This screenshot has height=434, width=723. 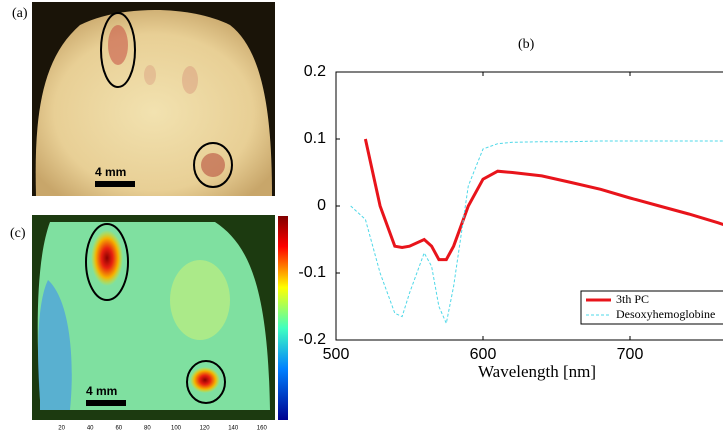 I want to click on panel-label: (c), so click(x=18, y=233).